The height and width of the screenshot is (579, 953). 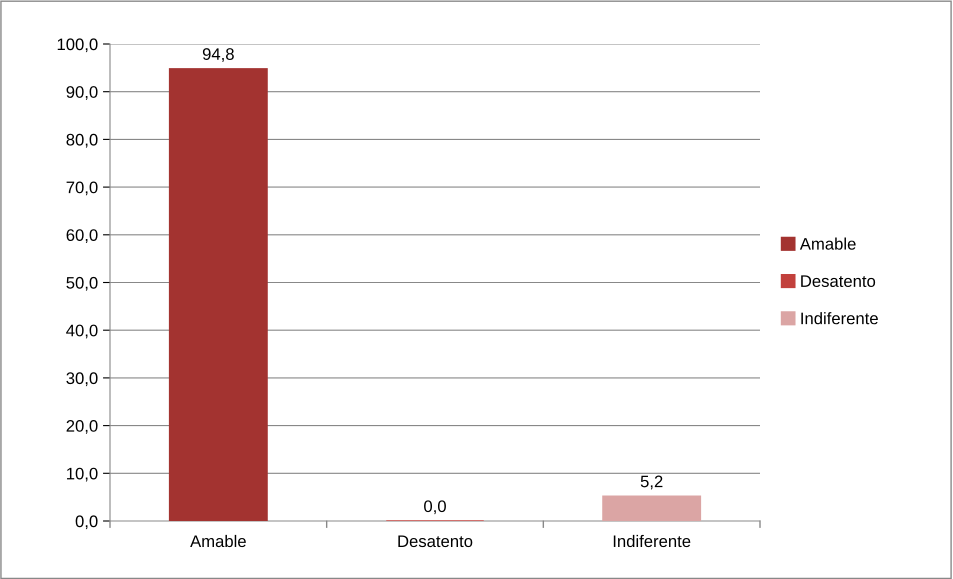 I want to click on y-tick-label: 20,0, so click(x=82, y=427).